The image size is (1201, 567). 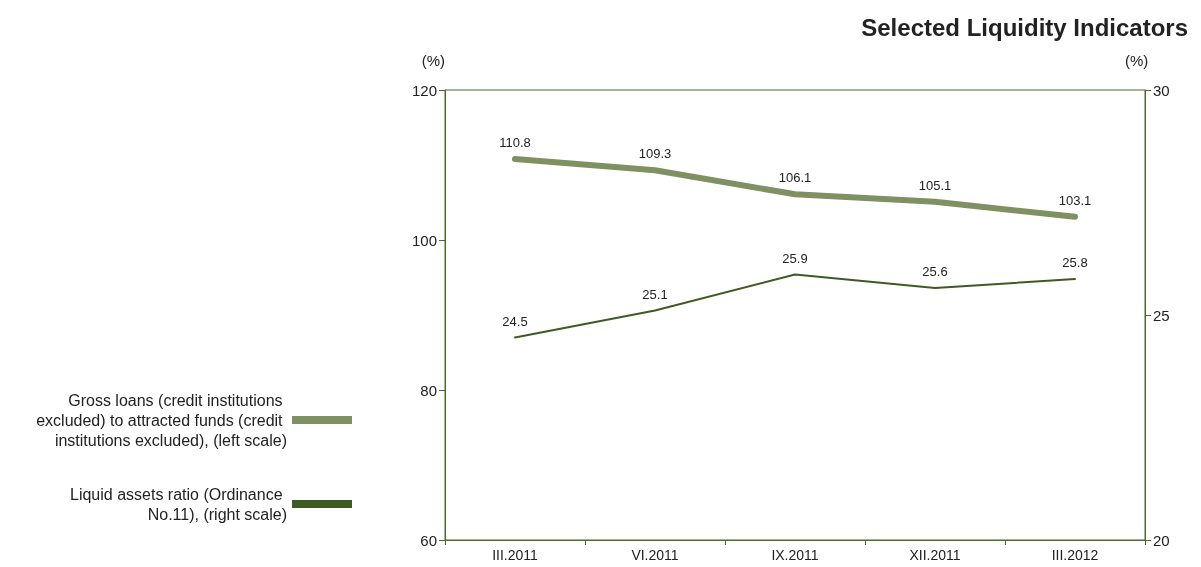 I want to click on data-label: 110.8, so click(x=515, y=142).